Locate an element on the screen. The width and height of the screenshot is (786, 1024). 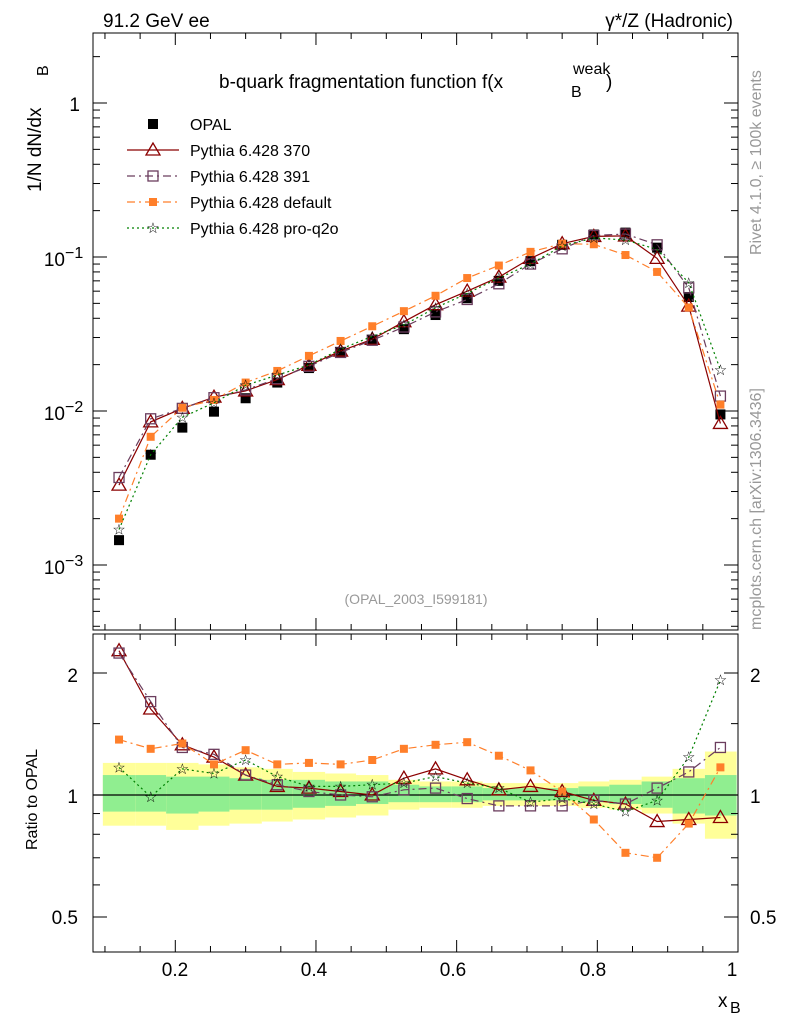
header-energy: 91.2 GeV ee is located at coordinates (156, 21).